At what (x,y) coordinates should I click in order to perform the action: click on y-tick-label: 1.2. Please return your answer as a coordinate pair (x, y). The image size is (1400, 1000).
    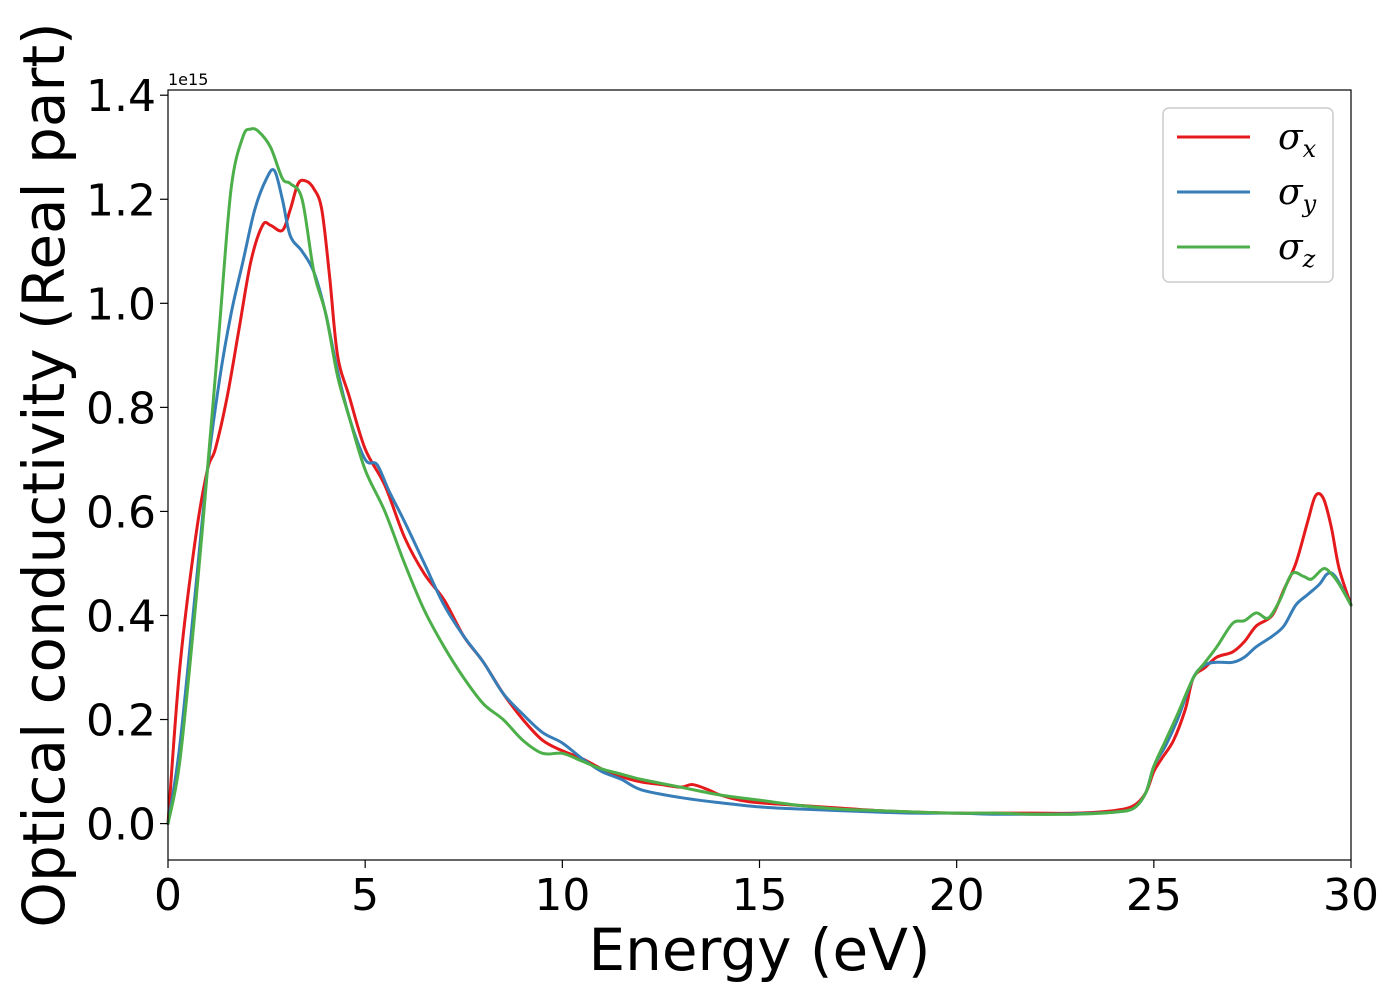
    Looking at the image, I should click on (121, 200).